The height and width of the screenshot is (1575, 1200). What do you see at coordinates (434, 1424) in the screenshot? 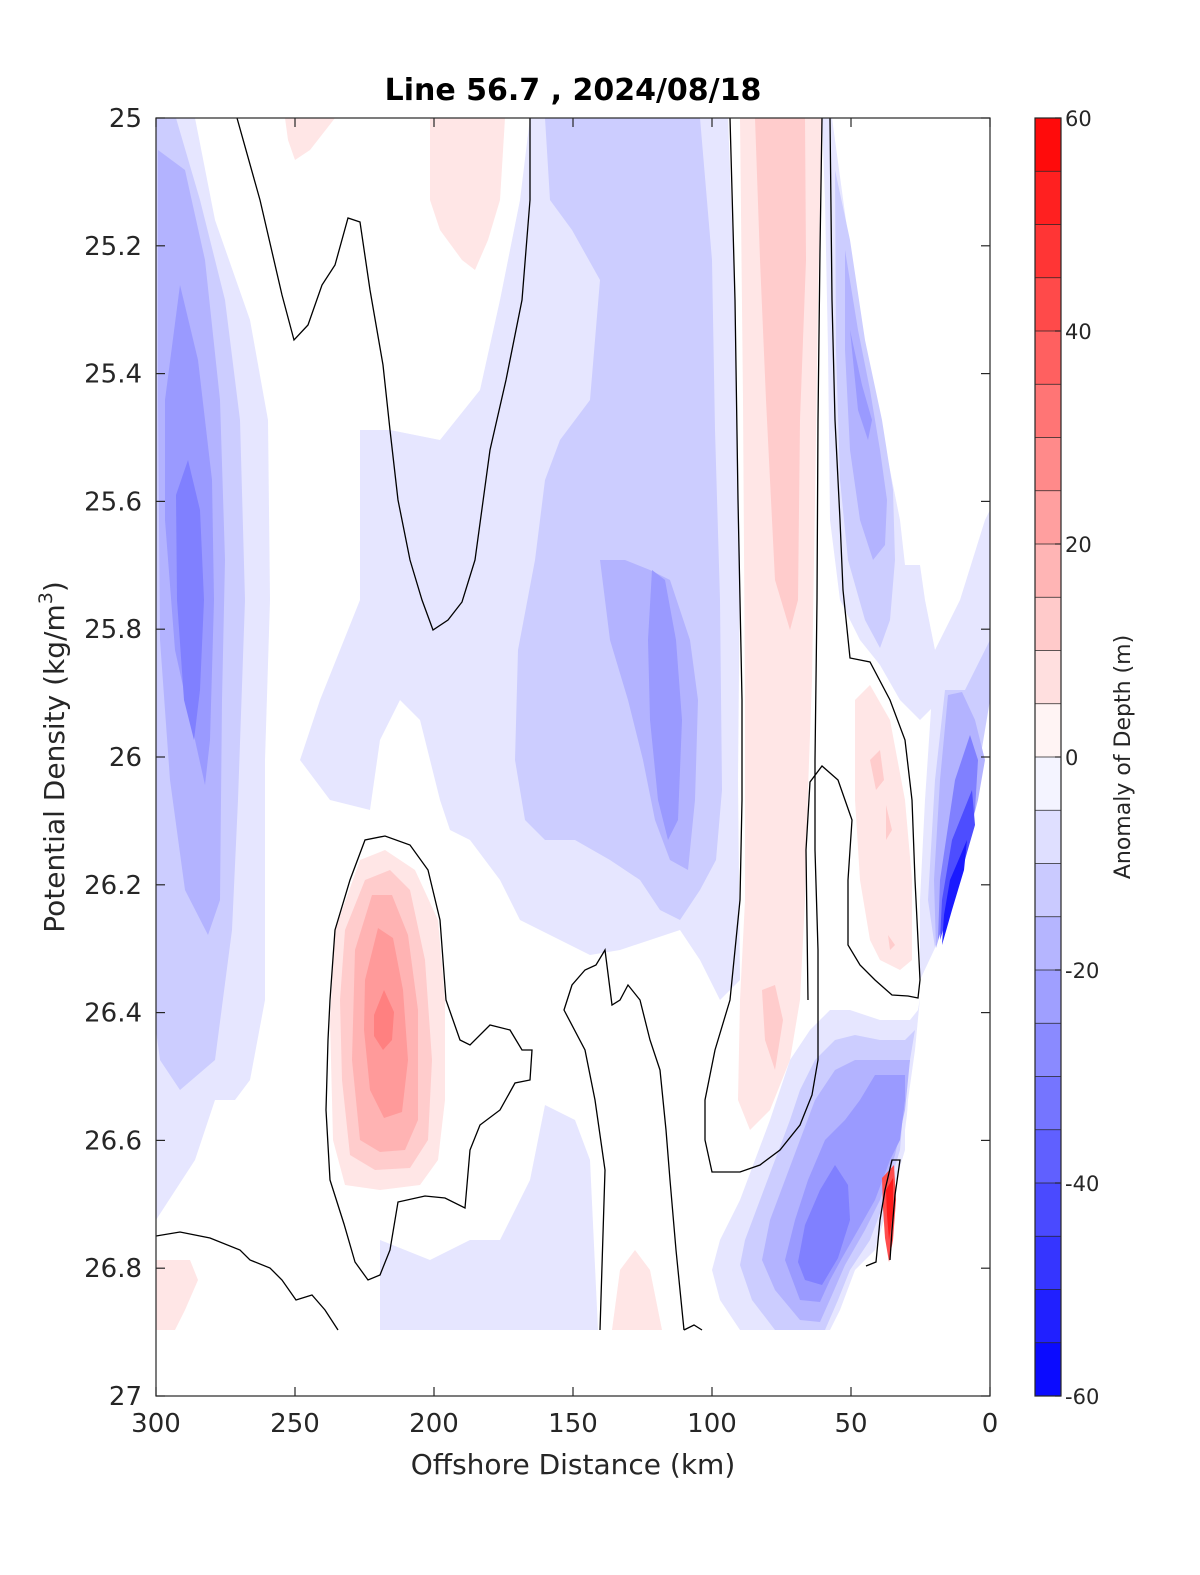
I see `x-tick-label: 200` at bounding box center [434, 1424].